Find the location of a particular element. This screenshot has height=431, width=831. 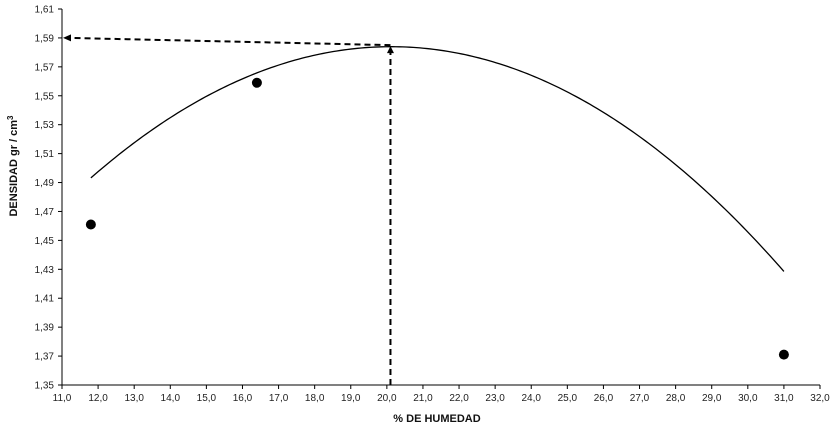

y-tick-label: 1,57 is located at coordinates (45, 67).